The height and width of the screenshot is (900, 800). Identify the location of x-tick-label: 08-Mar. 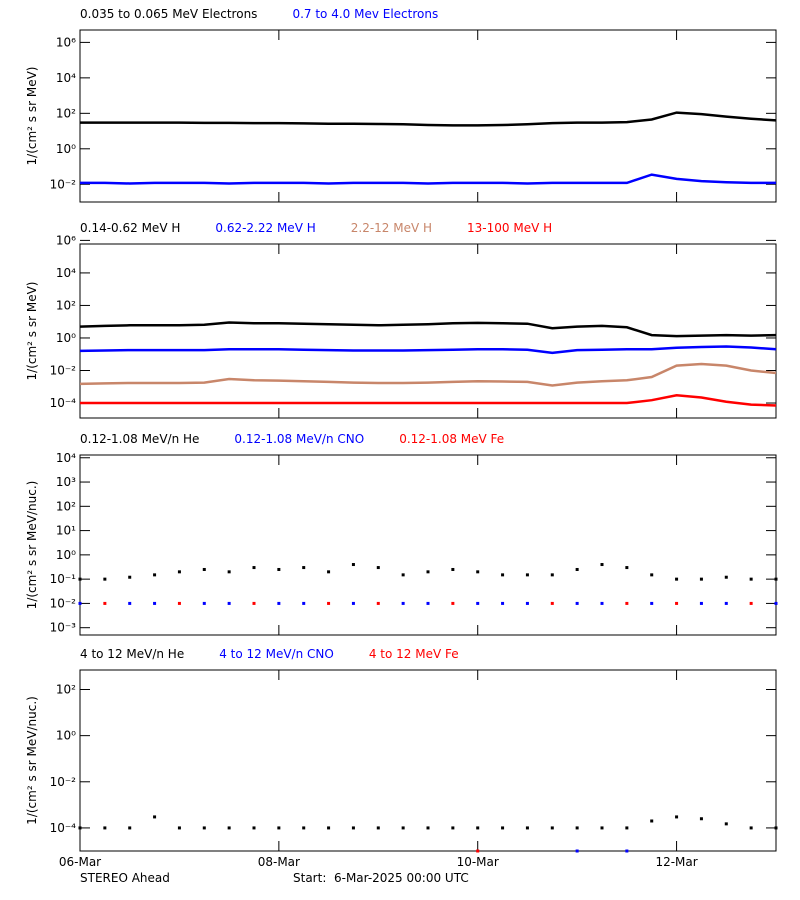
(279, 862).